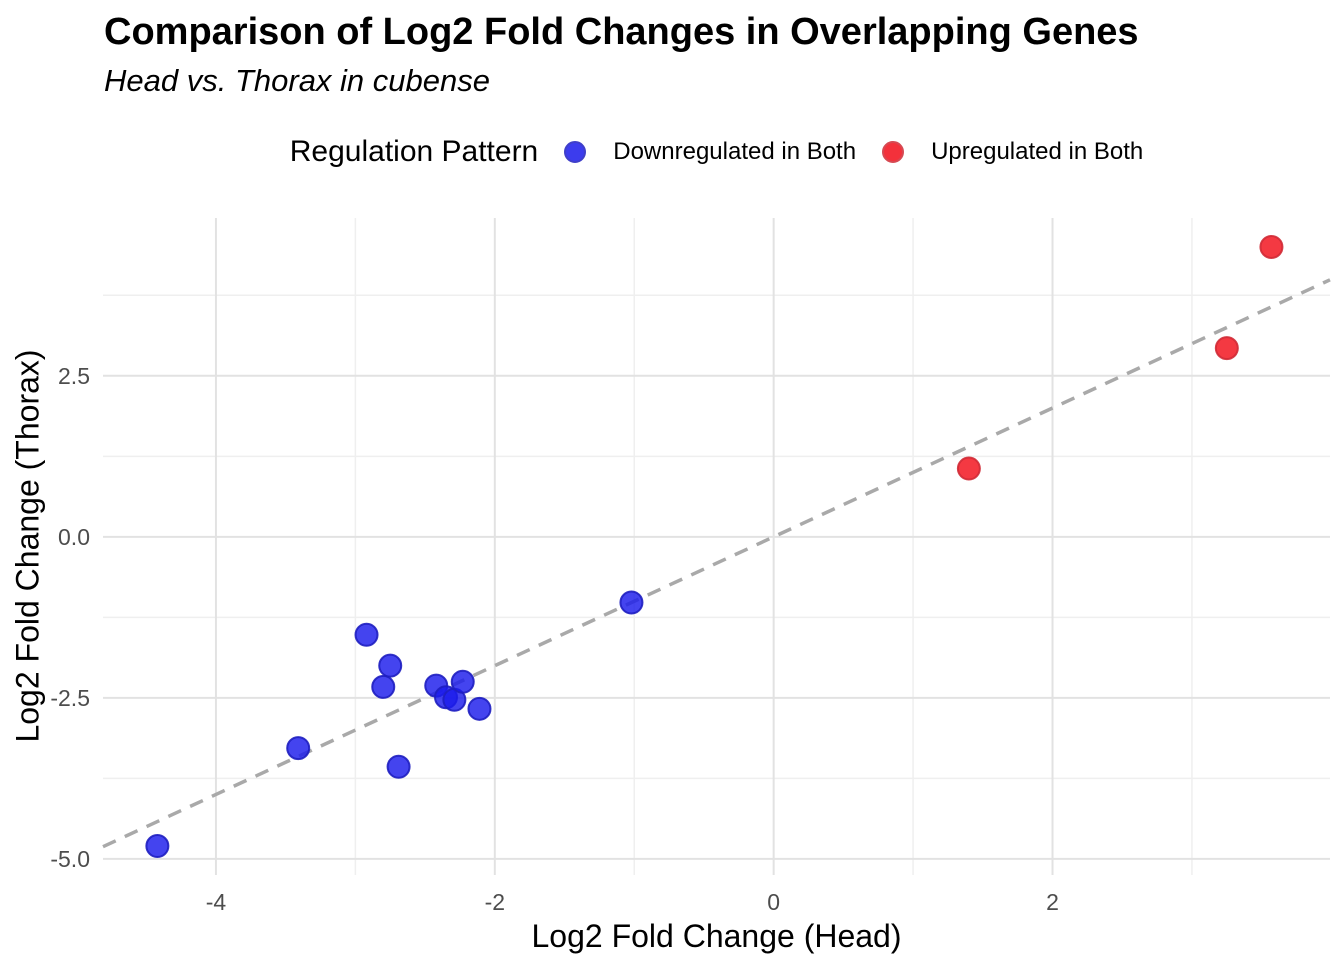  Describe the element at coordinates (70, 698) in the screenshot. I see `y-tick-label: -2.5` at that location.